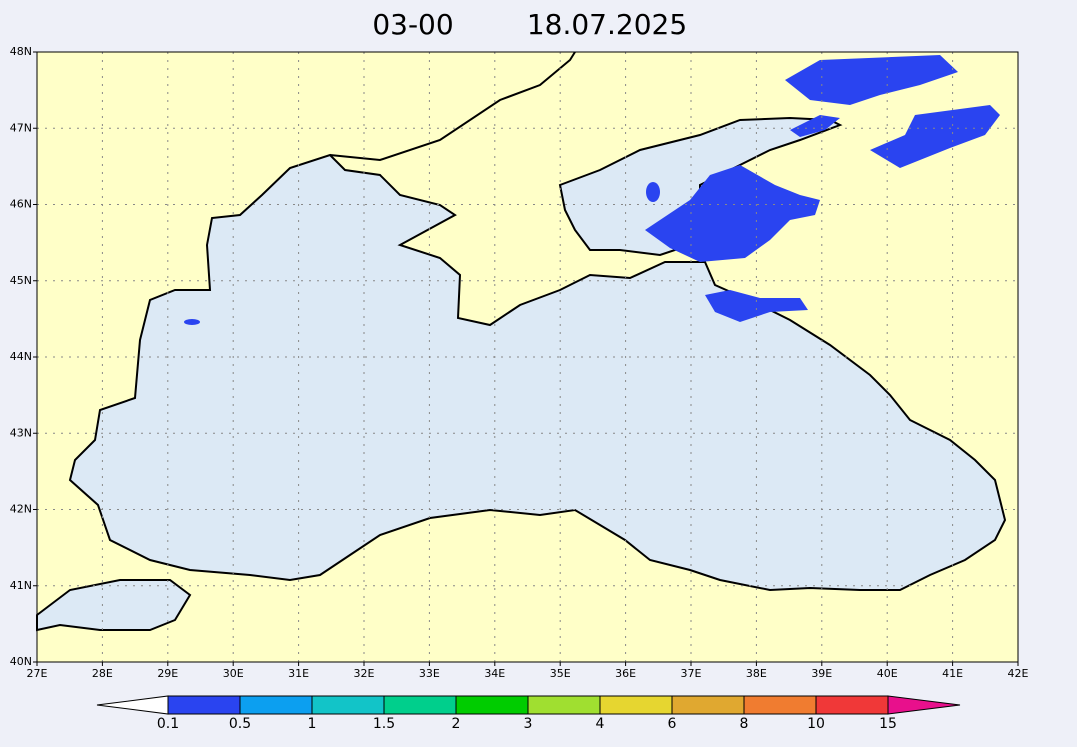 This screenshot has width=1077, height=747. Describe the element at coordinates (364, 673) in the screenshot. I see `lon-label: 32E` at that location.